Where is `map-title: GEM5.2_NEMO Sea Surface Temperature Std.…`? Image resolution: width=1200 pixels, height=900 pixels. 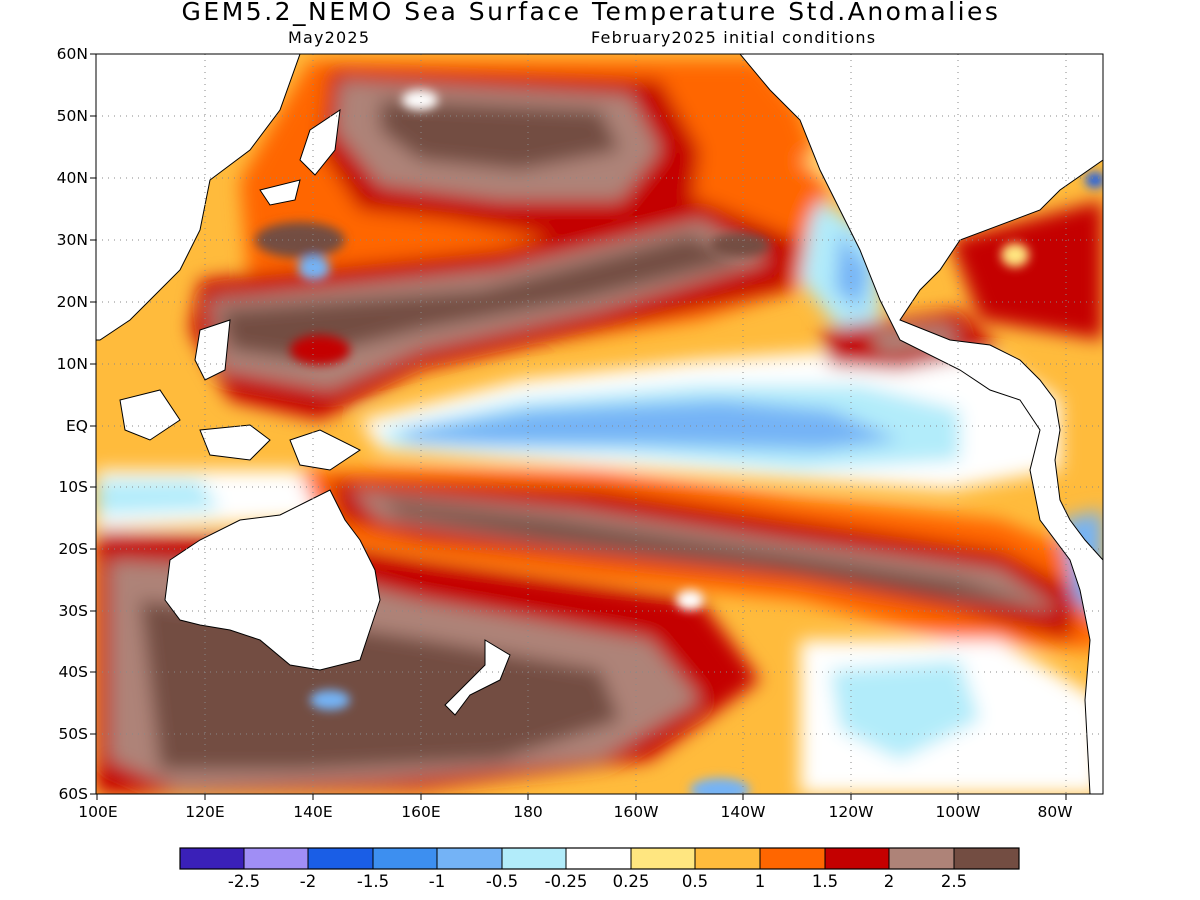
map-title: GEM5.2_NEMO Sea Surface Temperature Std.… is located at coordinates (591, 13).